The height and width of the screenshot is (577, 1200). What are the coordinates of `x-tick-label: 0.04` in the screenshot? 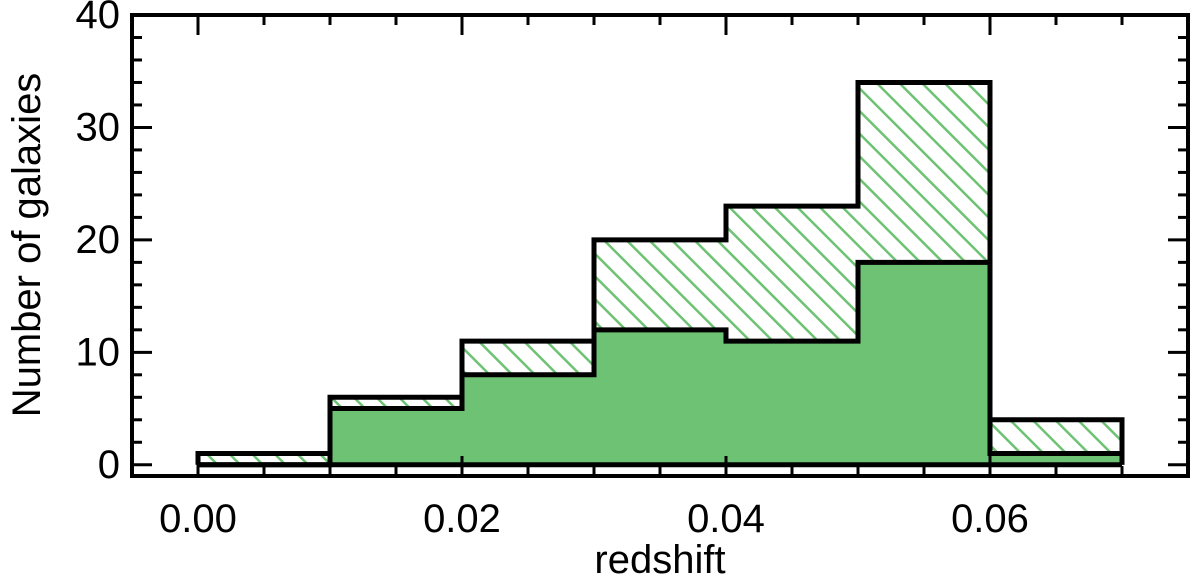 It's located at (726, 519).